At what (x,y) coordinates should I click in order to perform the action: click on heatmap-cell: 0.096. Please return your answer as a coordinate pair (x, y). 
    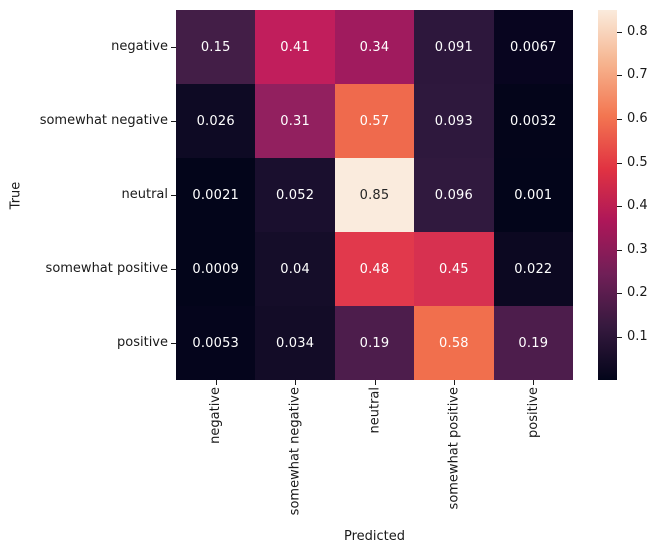
    Looking at the image, I should click on (454, 195).